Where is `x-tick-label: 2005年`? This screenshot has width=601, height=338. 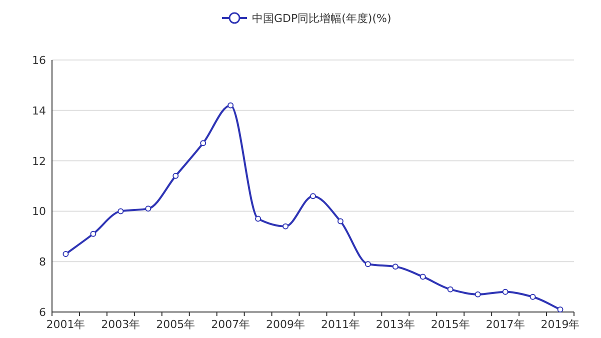
x-tick-label: 2005年 is located at coordinates (176, 324).